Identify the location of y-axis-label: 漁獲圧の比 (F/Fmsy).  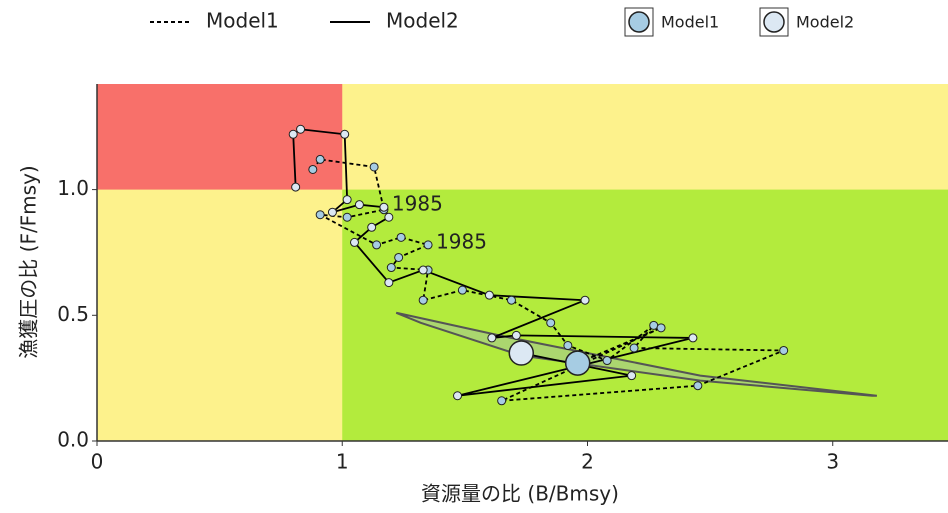
(29, 261).